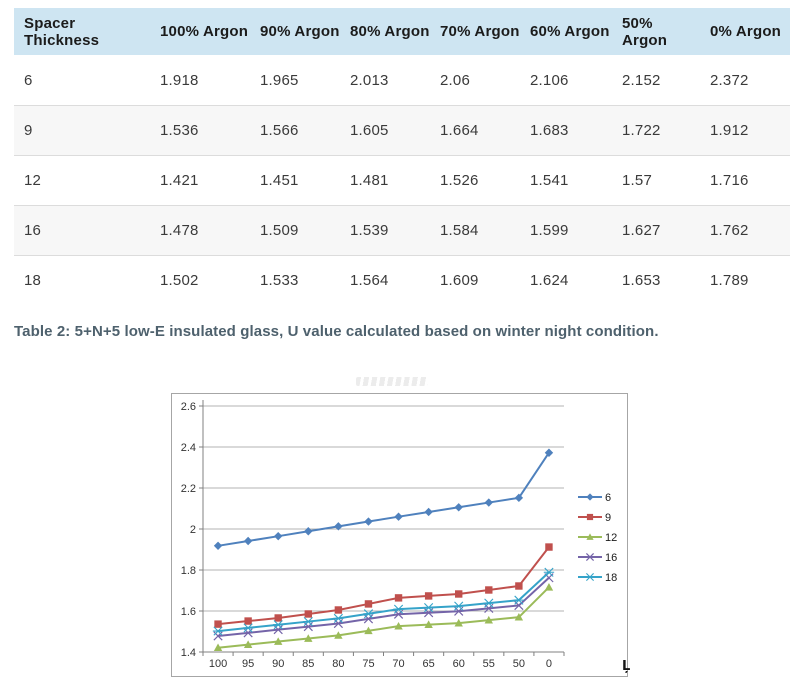  I want to click on y-tick-label: 2, so click(193, 530).